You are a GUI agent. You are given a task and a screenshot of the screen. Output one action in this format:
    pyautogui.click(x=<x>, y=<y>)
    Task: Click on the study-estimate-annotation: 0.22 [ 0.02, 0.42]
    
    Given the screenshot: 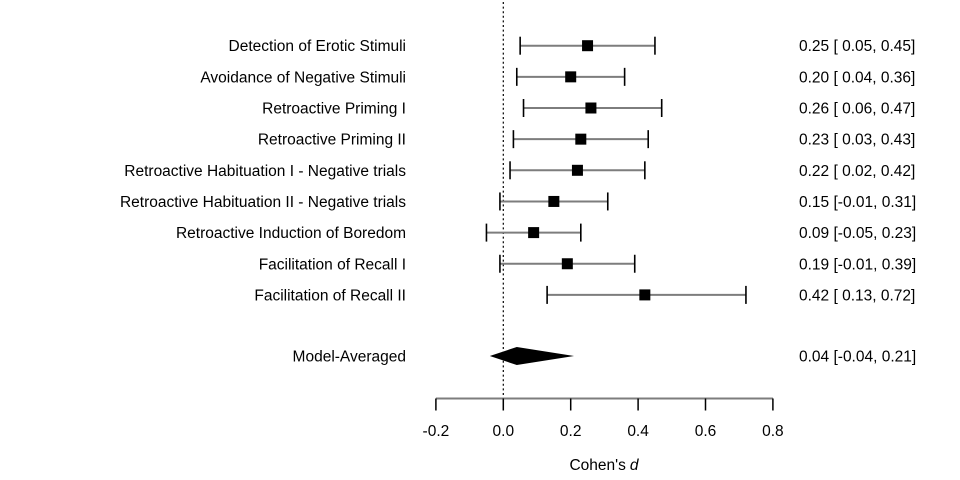 What is the action you would take?
    pyautogui.click(x=857, y=171)
    